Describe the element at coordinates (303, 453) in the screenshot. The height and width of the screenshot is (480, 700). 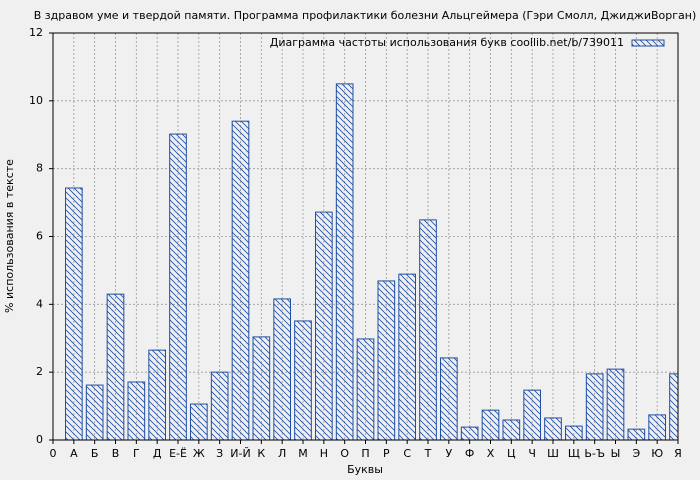
I see `x-tick-label: М` at that location.